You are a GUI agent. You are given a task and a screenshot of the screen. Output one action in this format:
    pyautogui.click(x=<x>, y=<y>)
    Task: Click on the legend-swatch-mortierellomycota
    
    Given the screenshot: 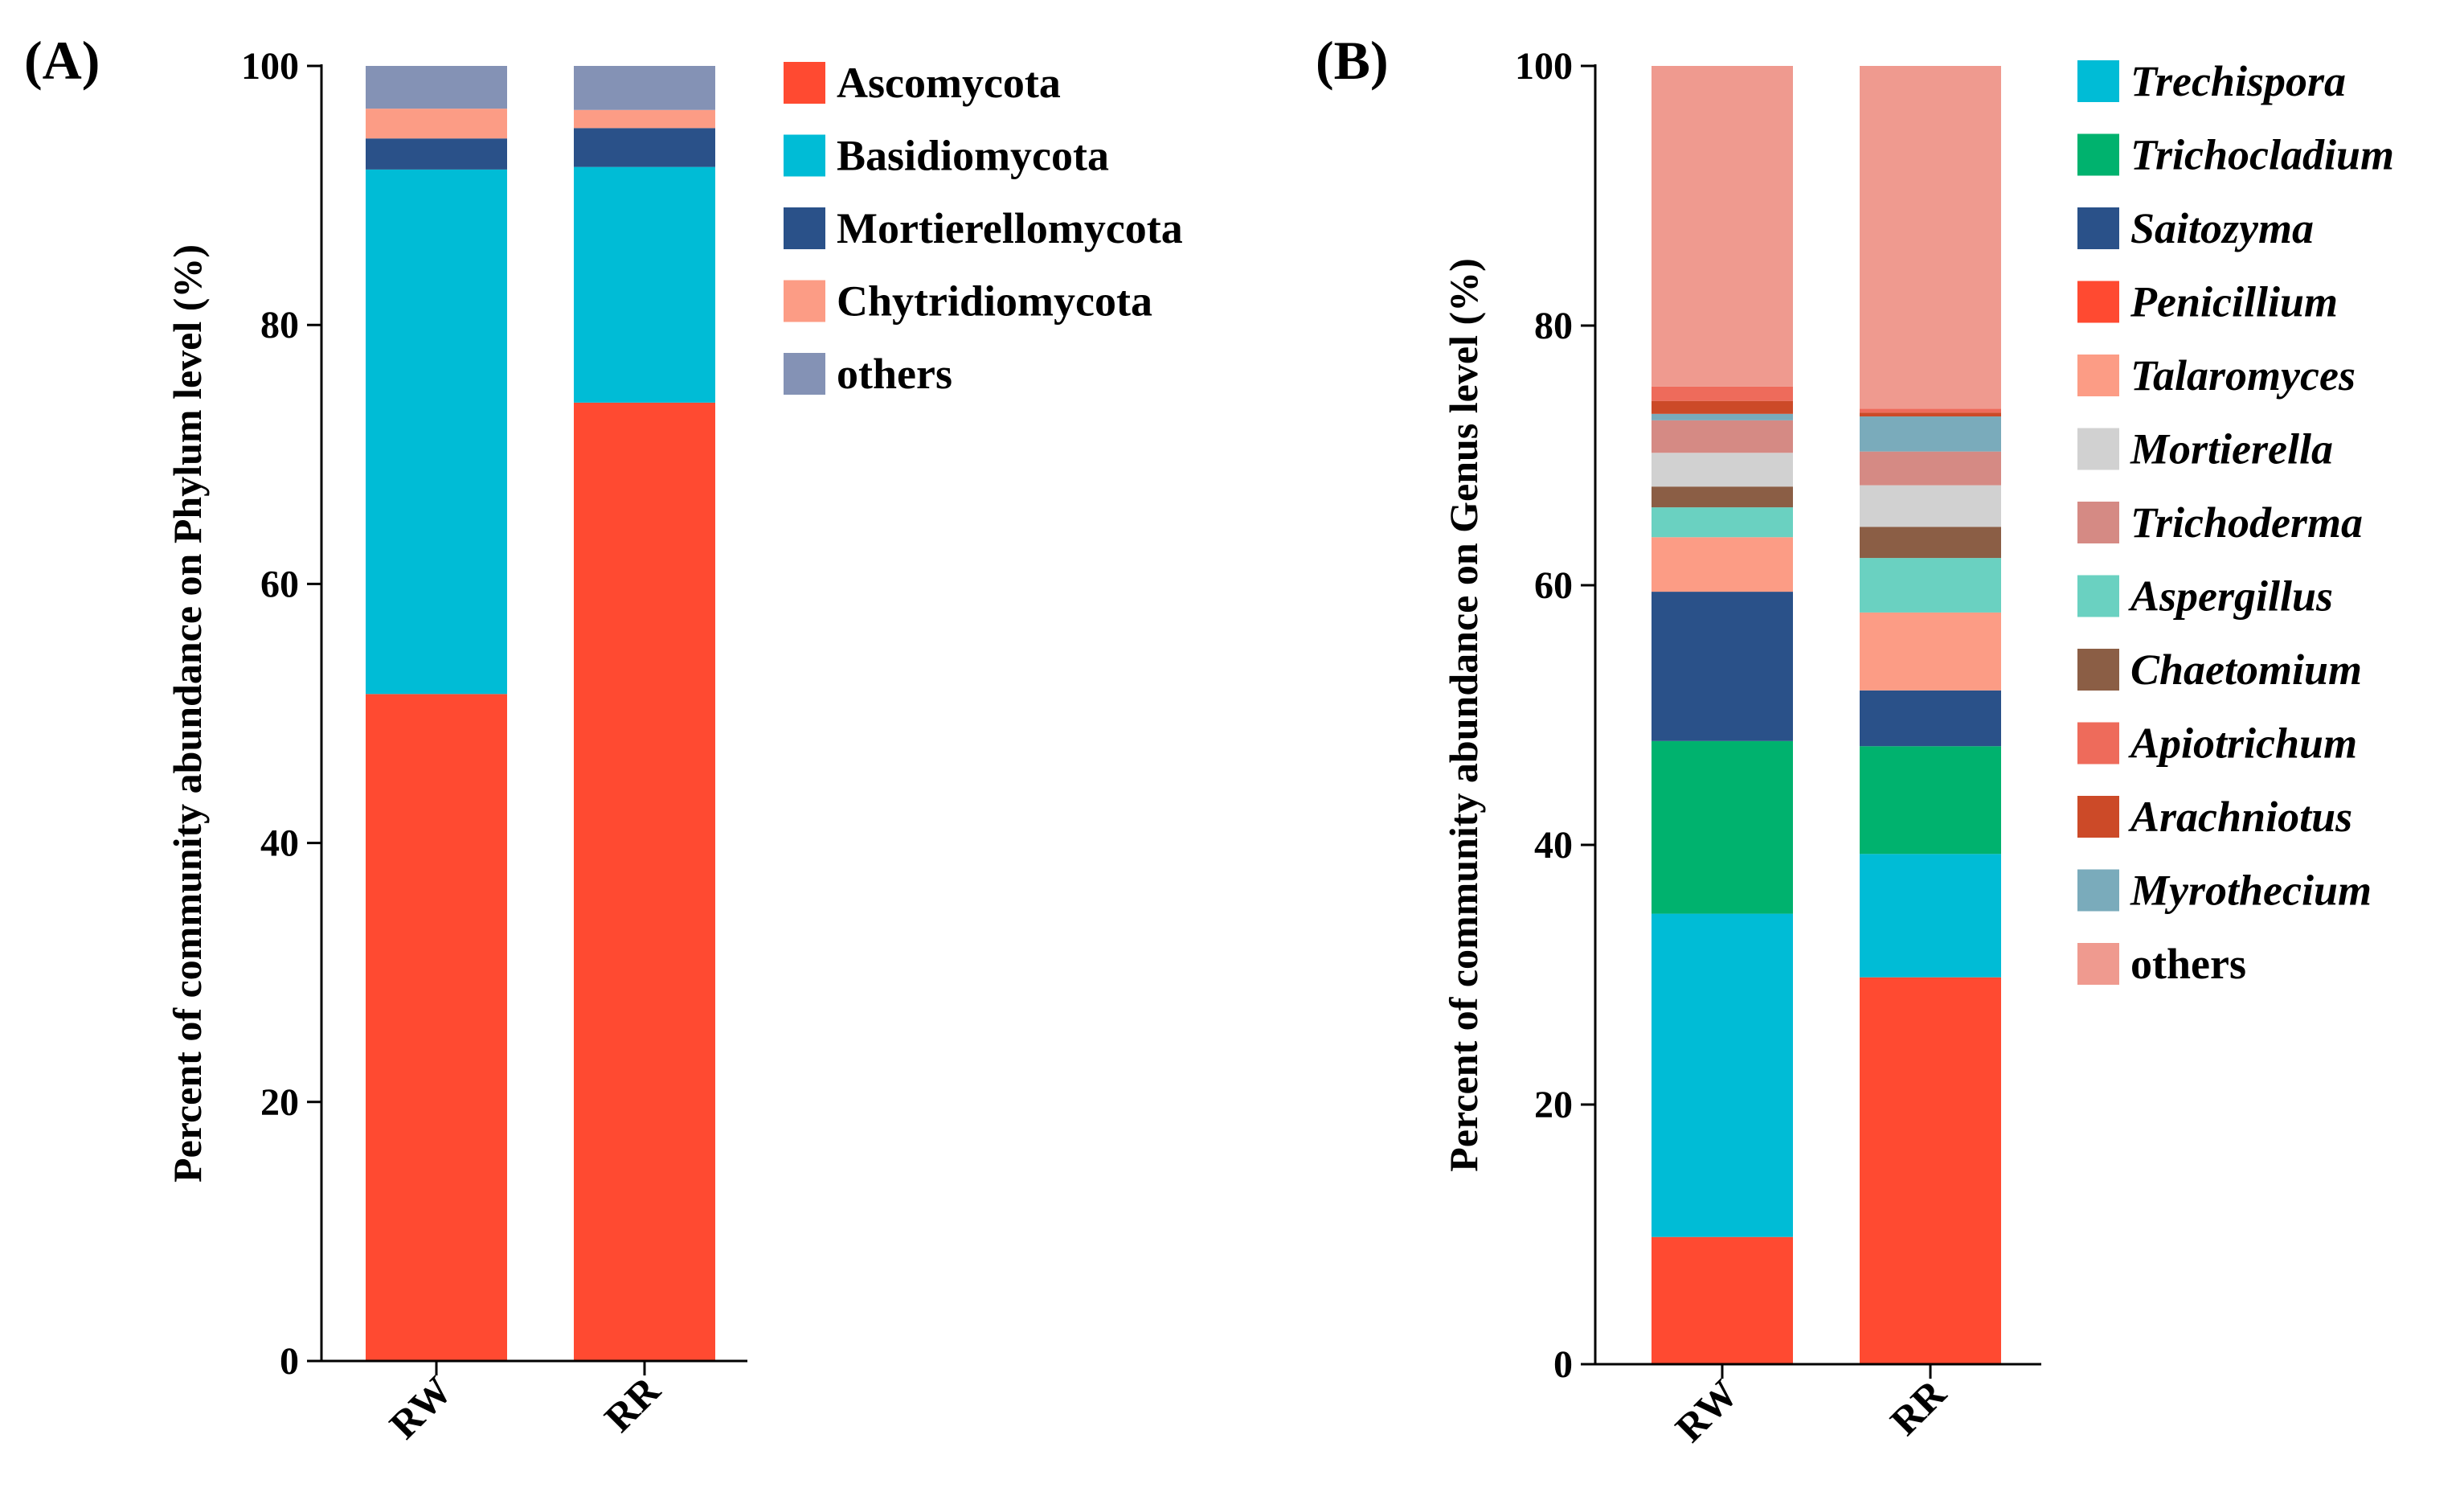 What is the action you would take?
    pyautogui.click(x=804, y=228)
    